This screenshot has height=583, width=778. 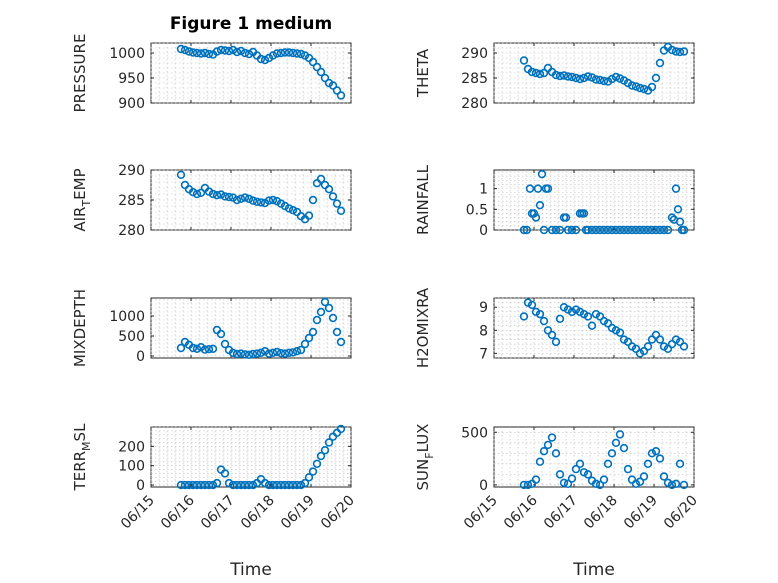 I want to click on x-tick-label: 06/19, so click(x=298, y=513).